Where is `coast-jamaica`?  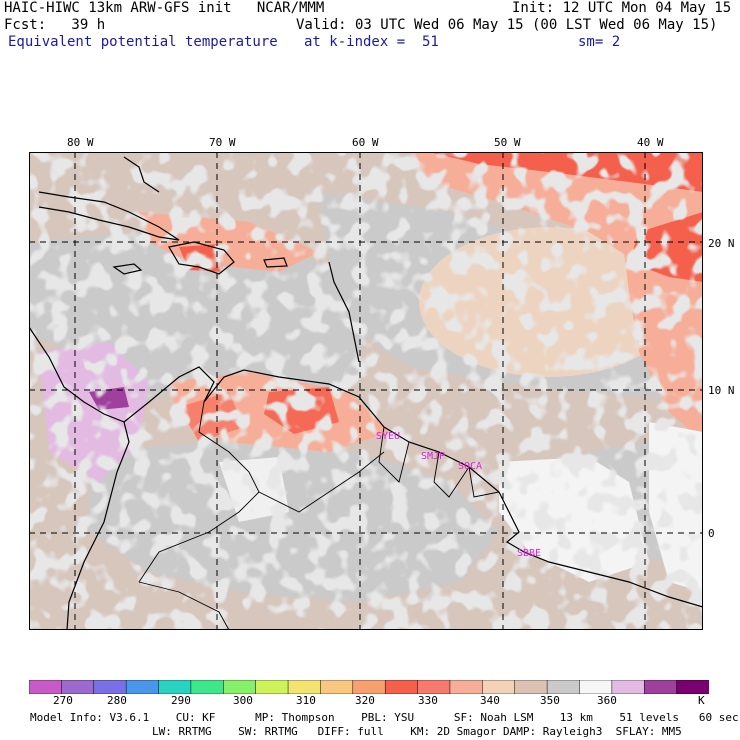 coast-jamaica is located at coordinates (127, 269).